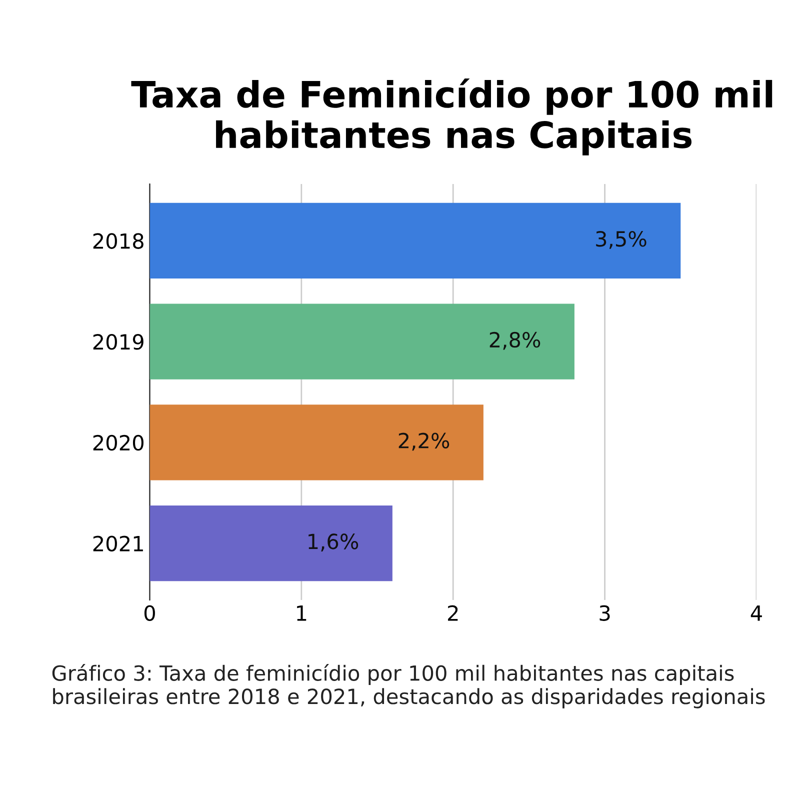  Describe the element at coordinates (118, 544) in the screenshot. I see `y-tick-label: 2021` at that location.